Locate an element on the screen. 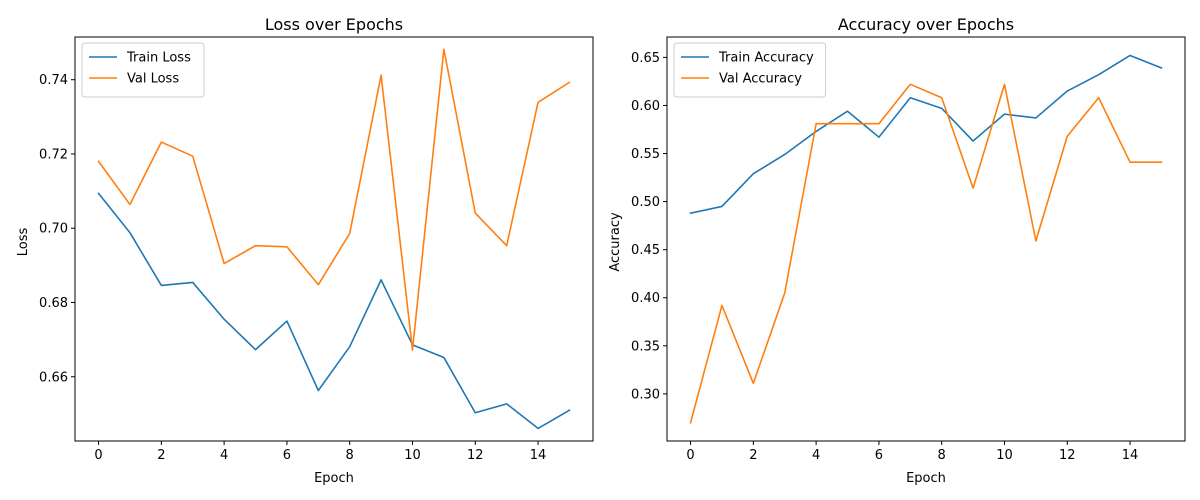 The height and width of the screenshot is (500, 1200). accuracy-x-tick-label: 4 is located at coordinates (816, 455).